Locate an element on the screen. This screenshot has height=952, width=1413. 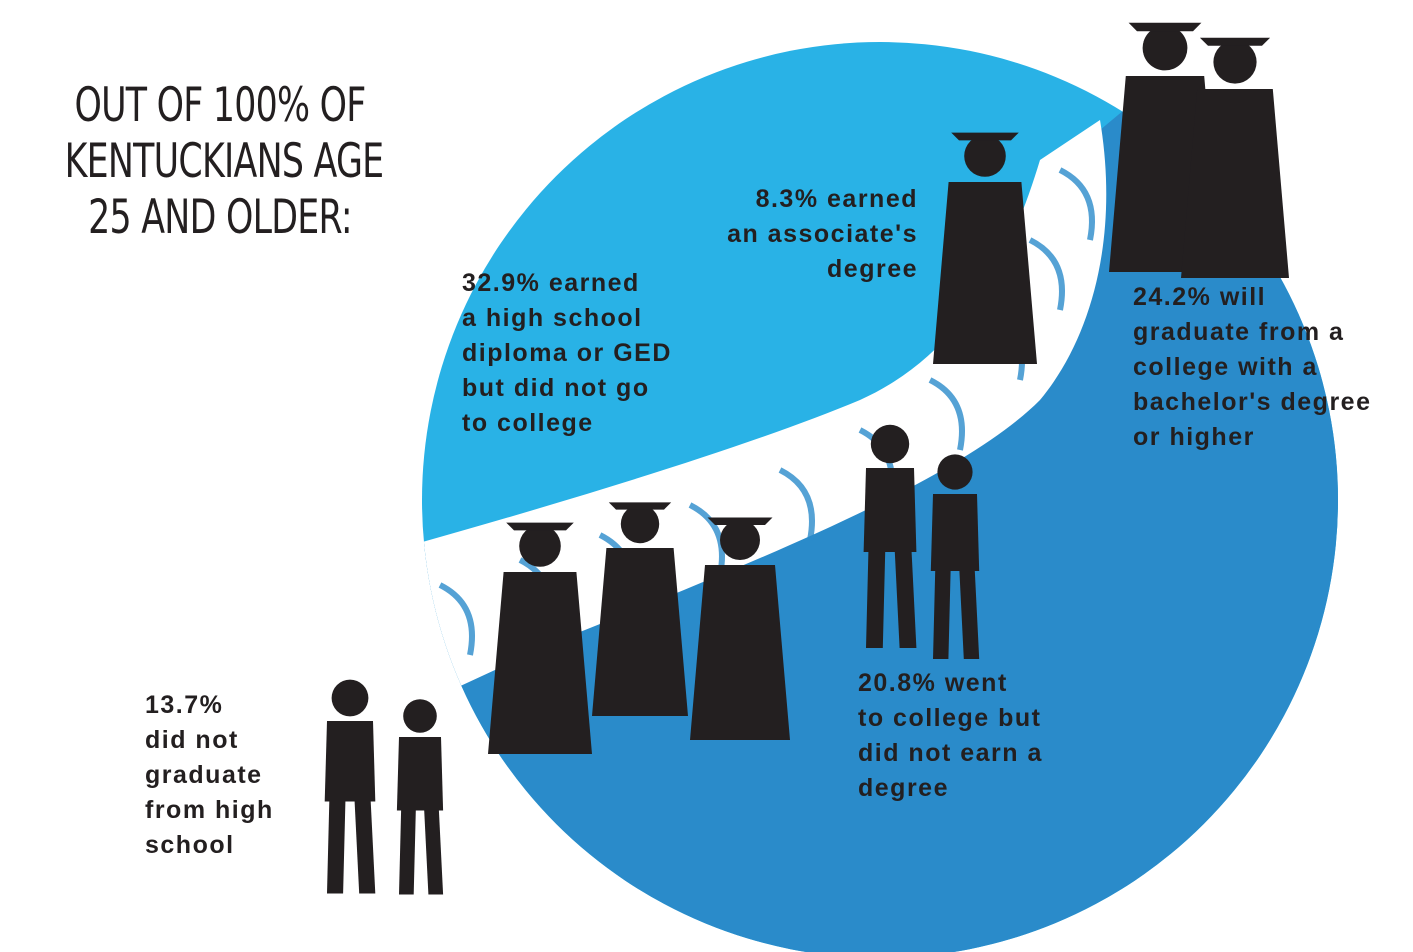
label-line: bachelor's degree is located at coordinates (1252, 402).